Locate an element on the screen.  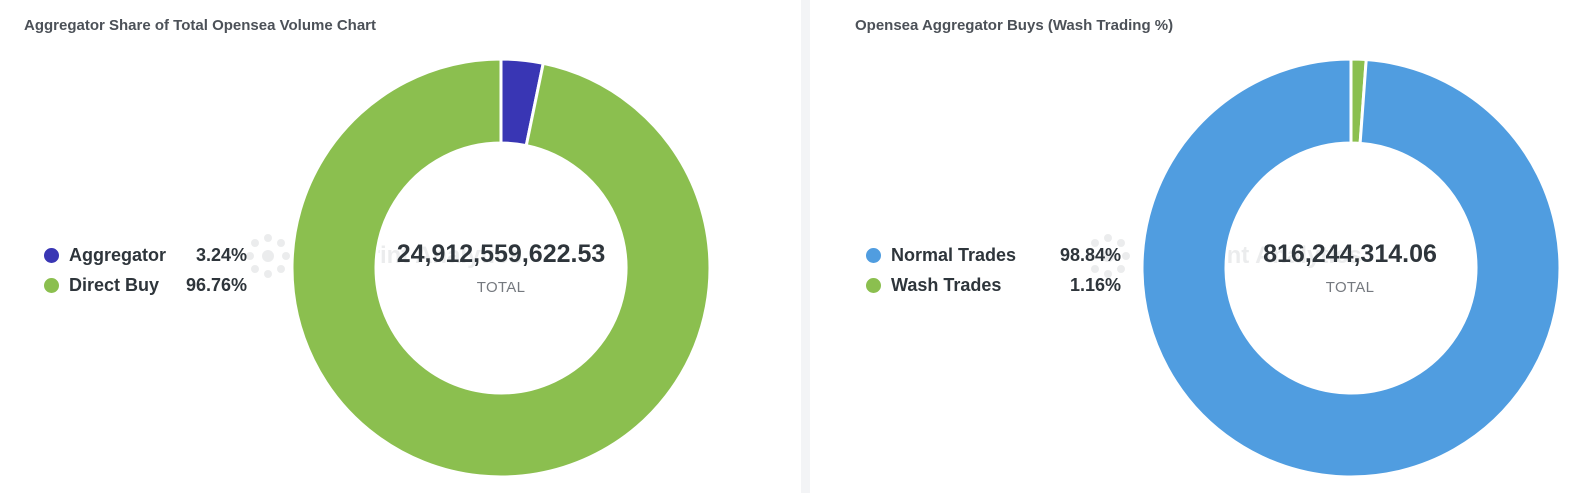
legend-label: Normal Trades is located at coordinates (954, 254).